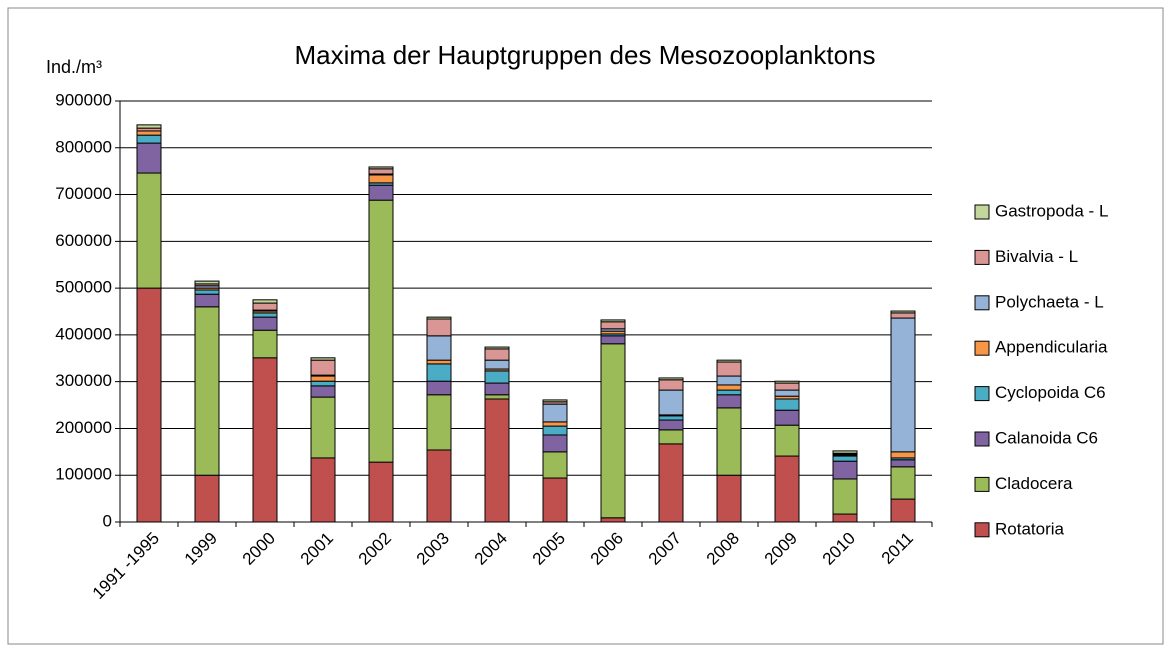 The height and width of the screenshot is (658, 1171). I want to click on y-tick-label: 200000, so click(83, 427).